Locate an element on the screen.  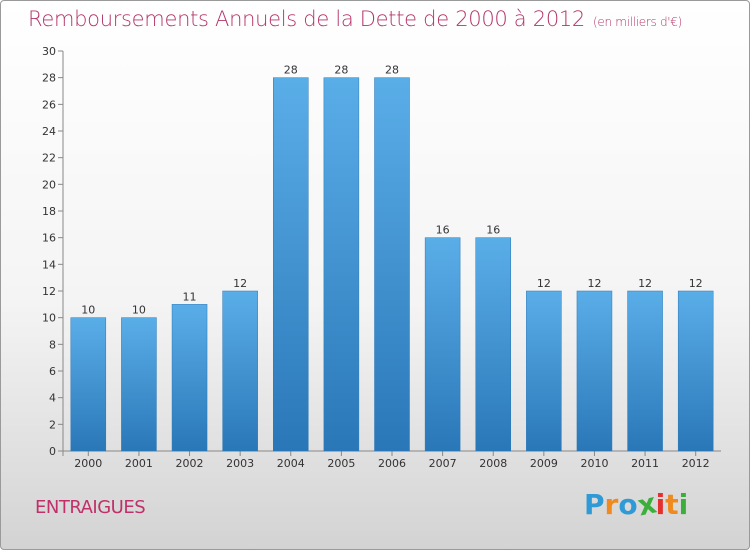
bar-2001 is located at coordinates (139, 384).